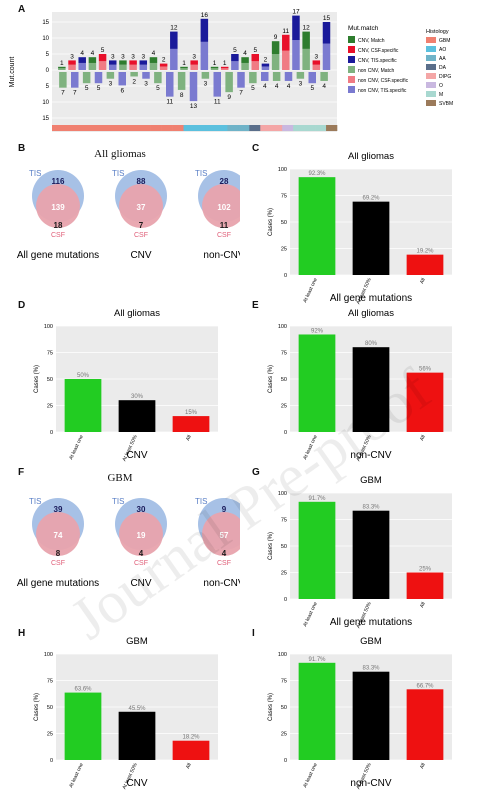 The image size is (481, 801). Describe the element at coordinates (134, 81) in the screenshot. I see `panel-a-bottom-label: 2` at that location.